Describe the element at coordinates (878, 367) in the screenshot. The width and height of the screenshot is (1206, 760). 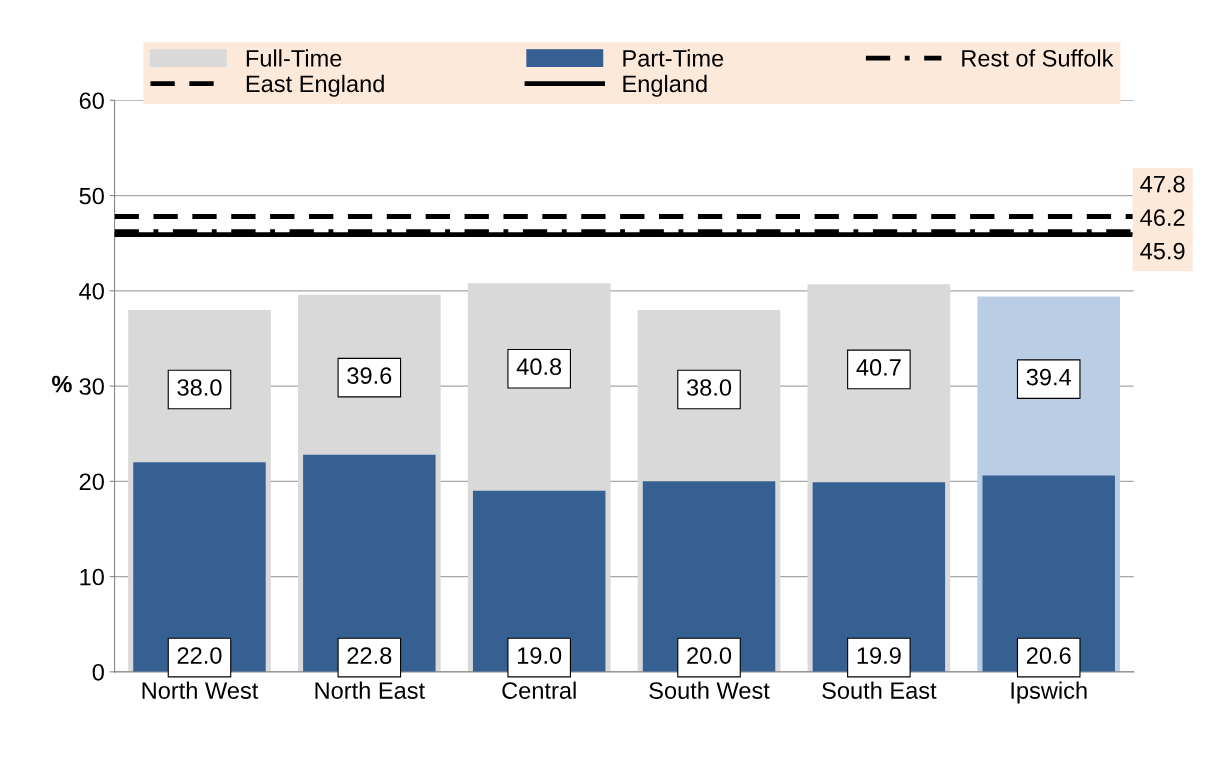
I see `data-label: 40.7` at that location.